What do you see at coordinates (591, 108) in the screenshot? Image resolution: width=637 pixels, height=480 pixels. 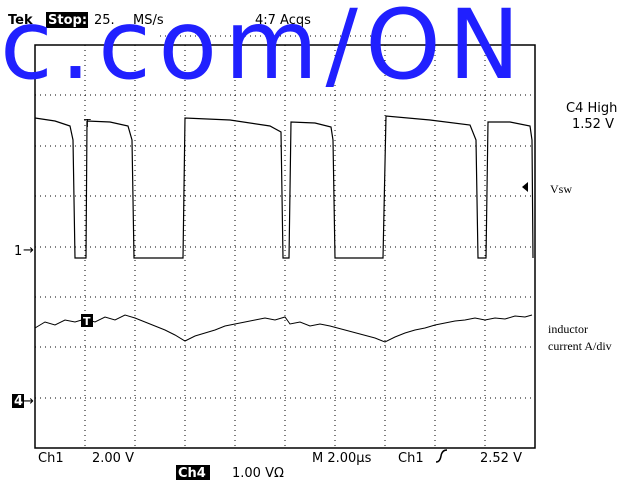 I see `trigger-title: C4 High` at bounding box center [591, 108].